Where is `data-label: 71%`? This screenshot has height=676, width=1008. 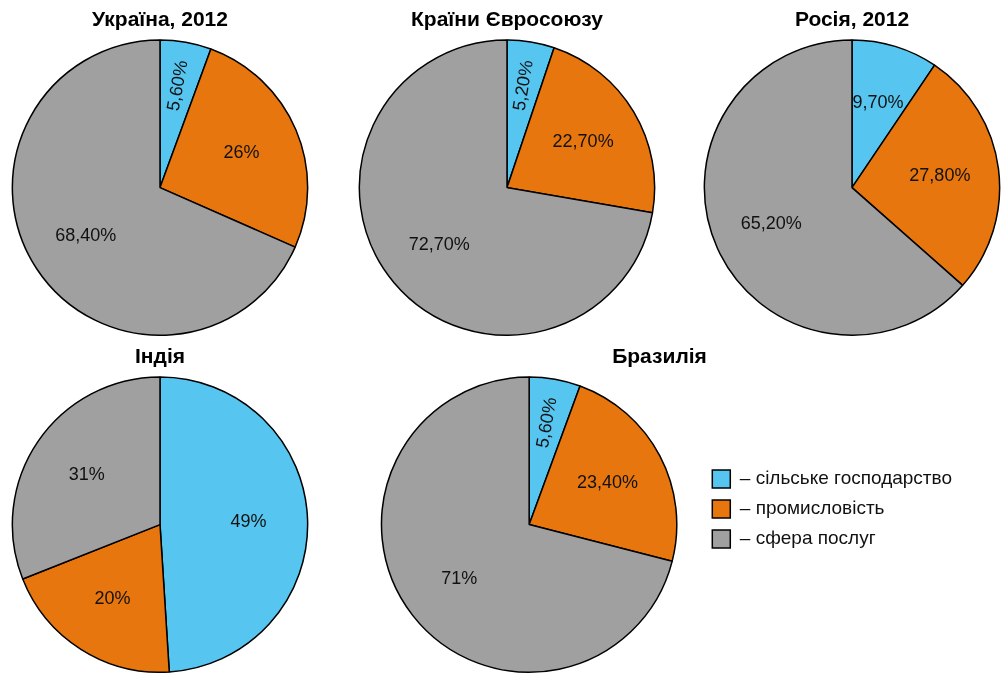 data-label: 71% is located at coordinates (459, 577).